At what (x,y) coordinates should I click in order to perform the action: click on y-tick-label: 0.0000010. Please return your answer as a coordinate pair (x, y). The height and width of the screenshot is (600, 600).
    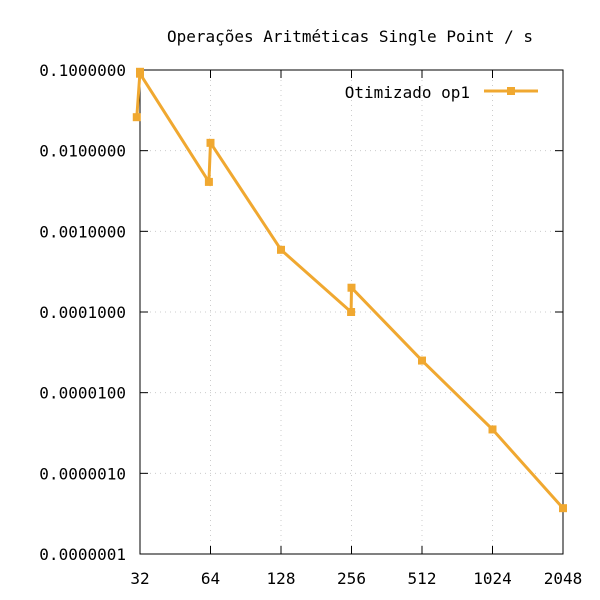
    Looking at the image, I should click on (82, 473).